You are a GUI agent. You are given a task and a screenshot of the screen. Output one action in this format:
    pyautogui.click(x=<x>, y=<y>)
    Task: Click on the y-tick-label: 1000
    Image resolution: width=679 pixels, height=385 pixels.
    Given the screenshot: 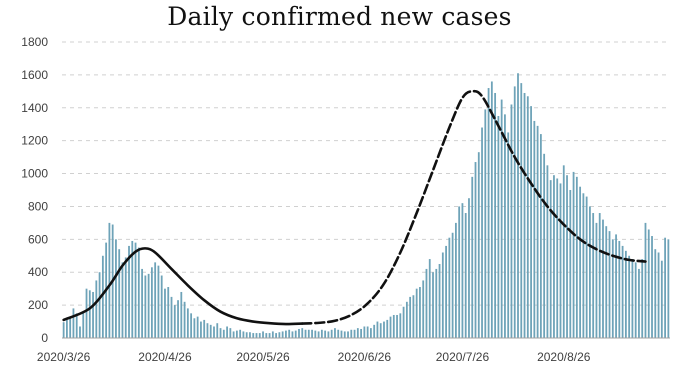 What is the action you would take?
    pyautogui.click(x=34, y=174)
    